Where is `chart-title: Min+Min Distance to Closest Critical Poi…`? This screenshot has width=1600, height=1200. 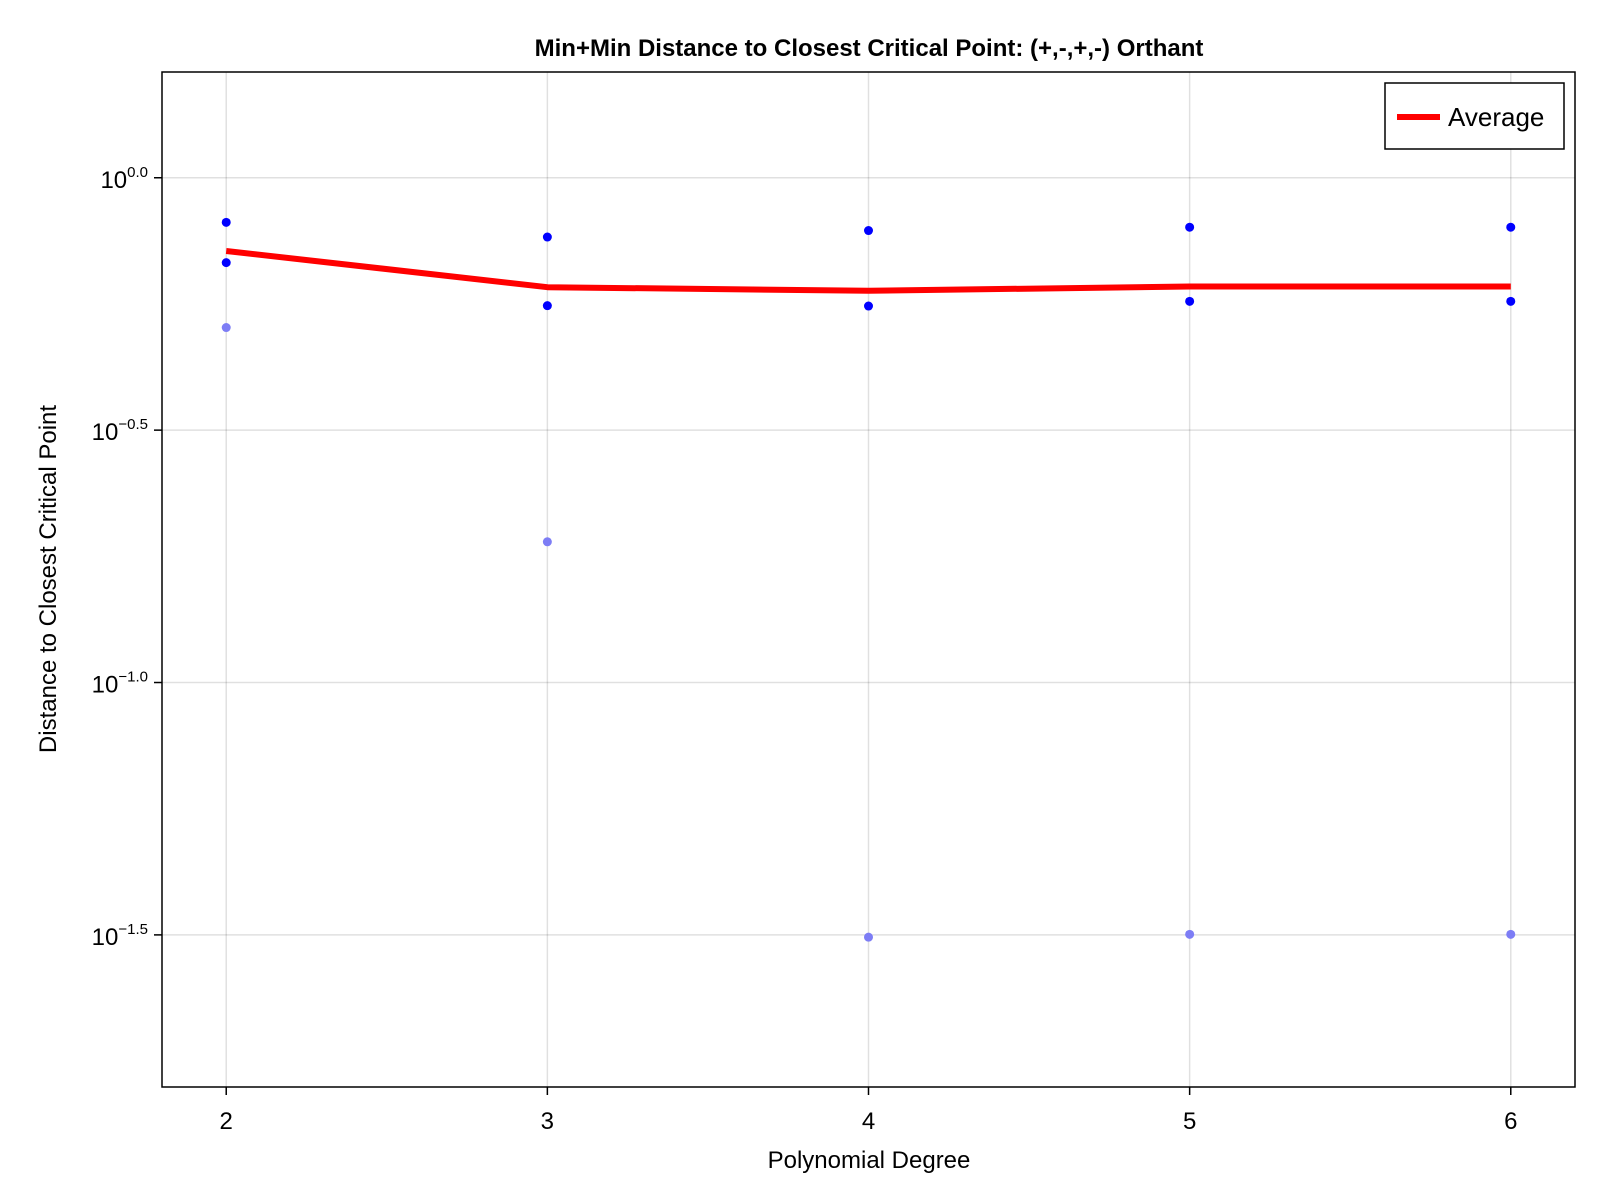 chart-title: Min+Min Distance to Closest Critical Poi… is located at coordinates (869, 48).